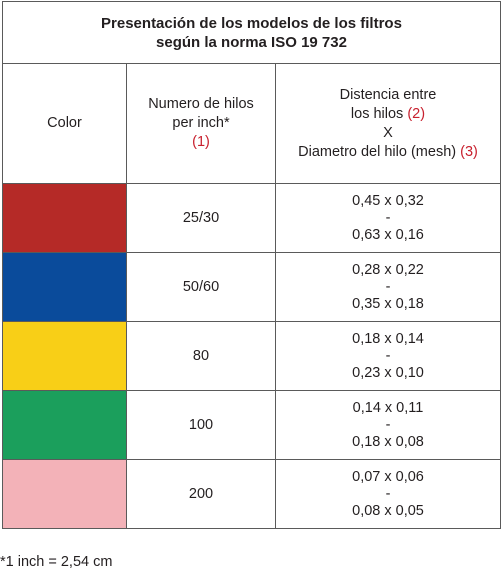 The image size is (503, 578). I want to click on distance-bottom: 0,08 x 0,05, so click(388, 510).